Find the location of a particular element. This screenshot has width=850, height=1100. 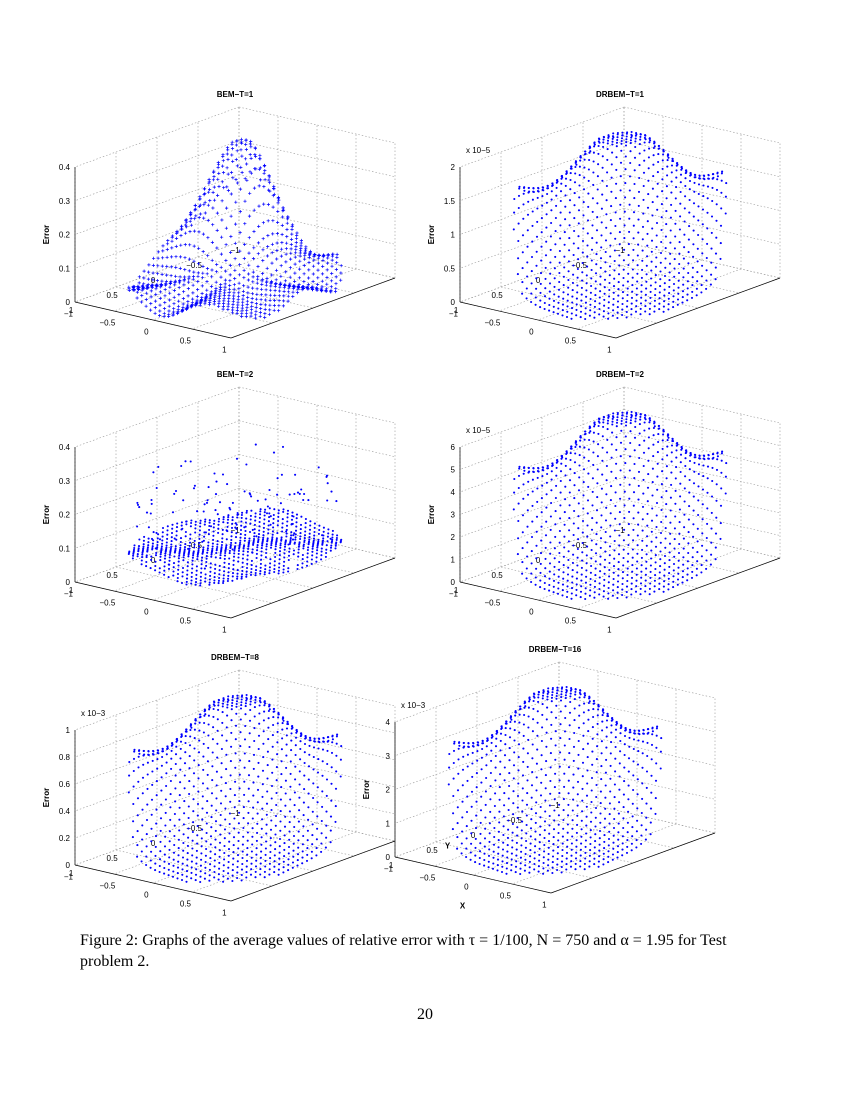

grid-line is located at coordinates (702, 517).